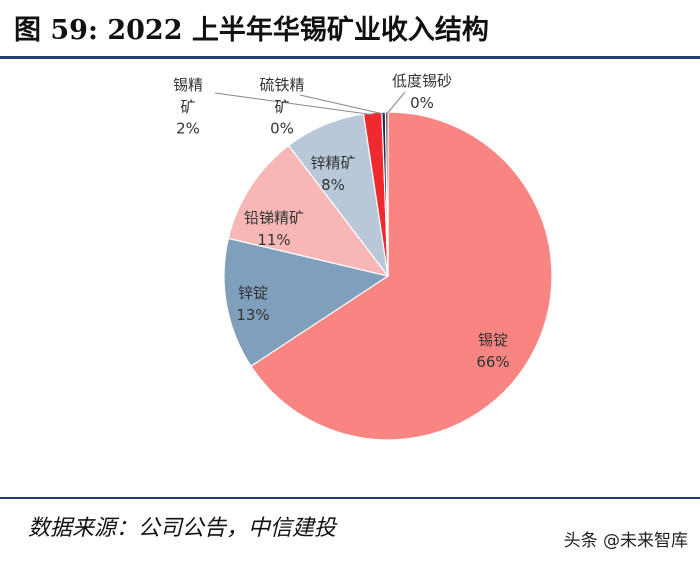 The height and width of the screenshot is (561, 700). I want to click on leader-lines, so click(310, 103).